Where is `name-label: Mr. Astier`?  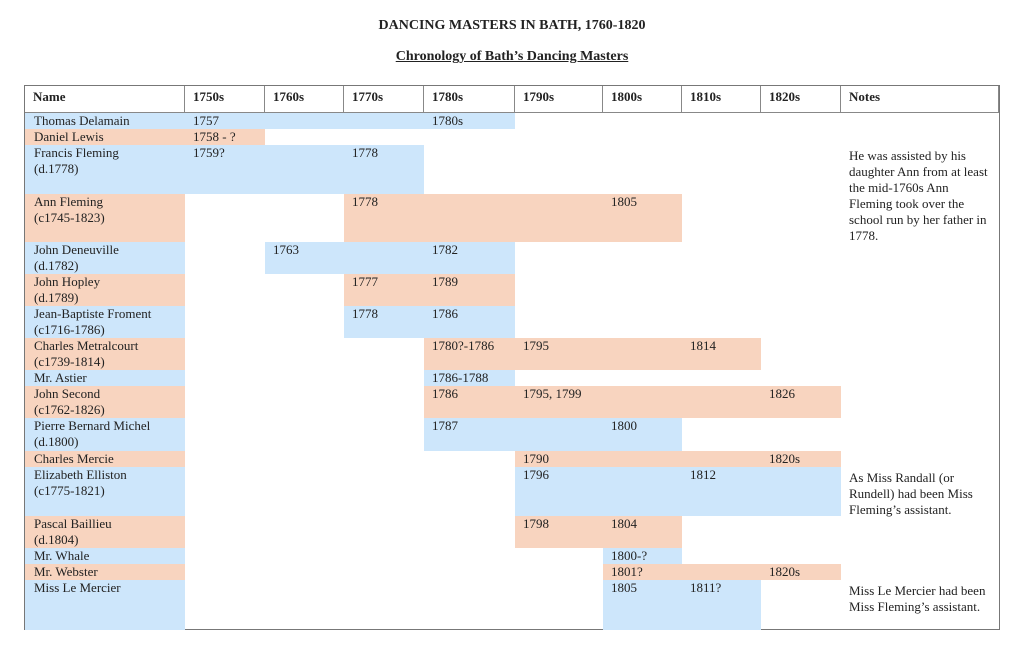 name-label: Mr. Astier is located at coordinates (60, 377).